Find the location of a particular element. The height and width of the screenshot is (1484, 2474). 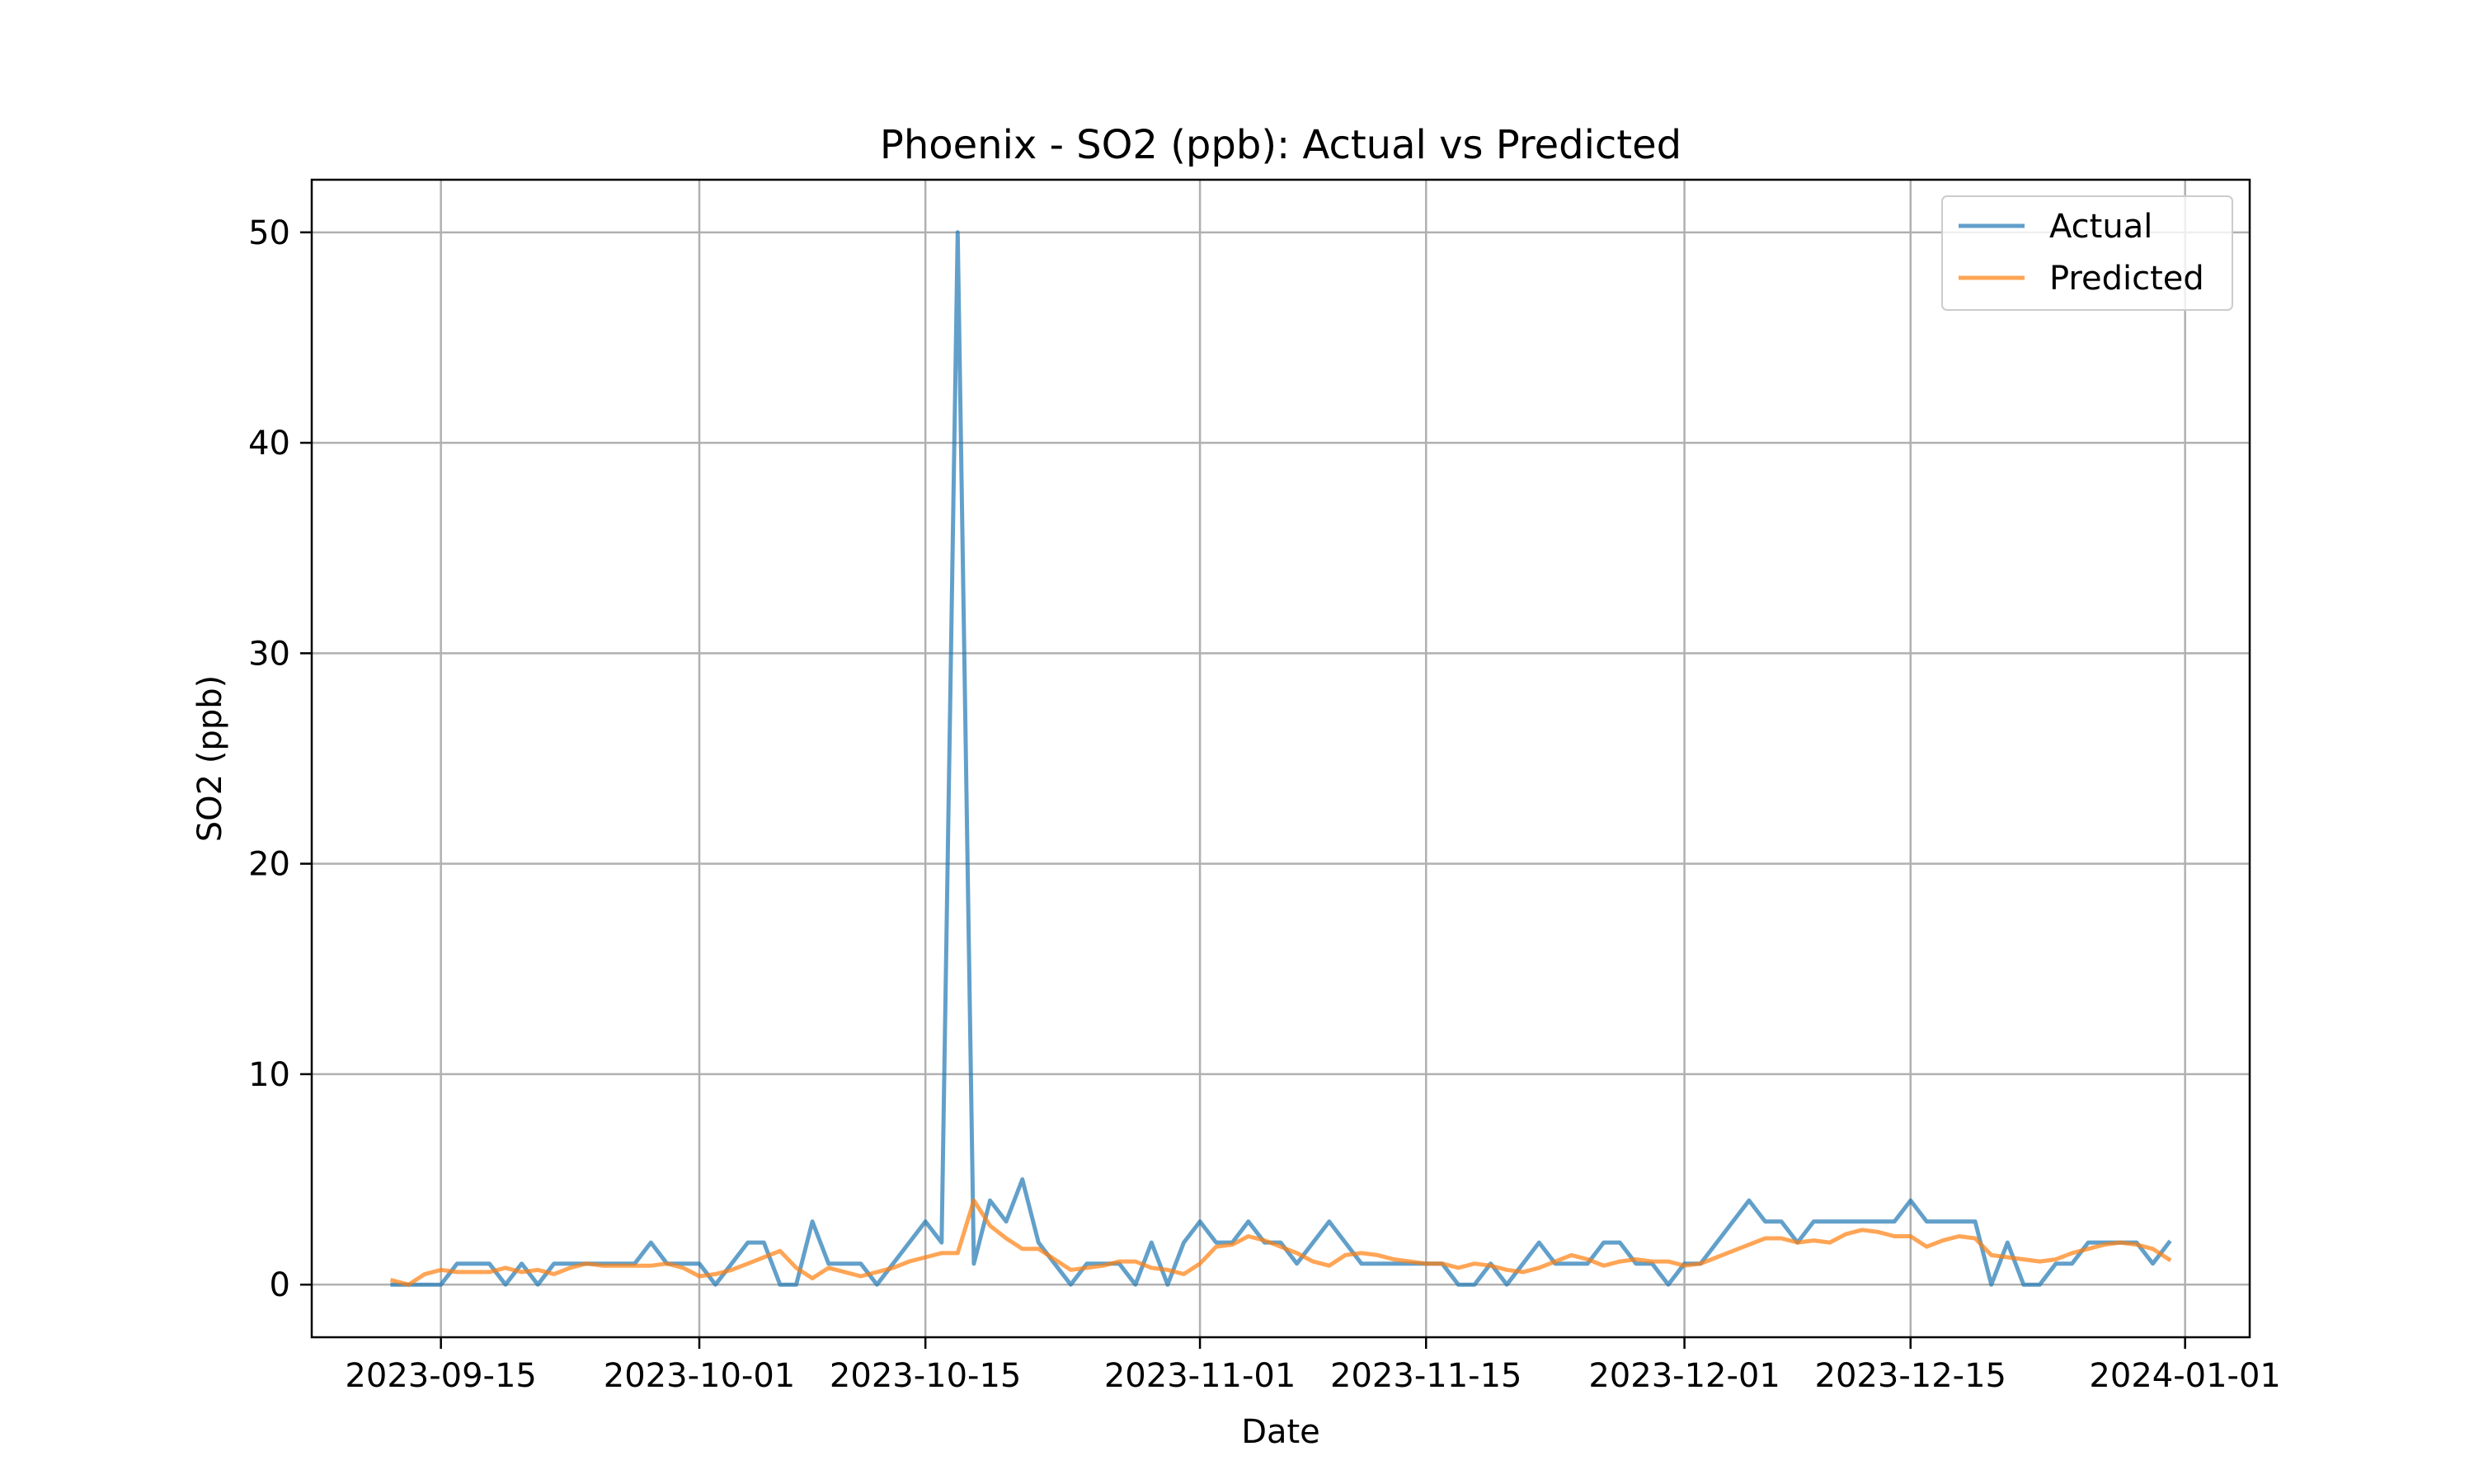

x-tick-label: 2023-09-15 is located at coordinates (440, 1376).